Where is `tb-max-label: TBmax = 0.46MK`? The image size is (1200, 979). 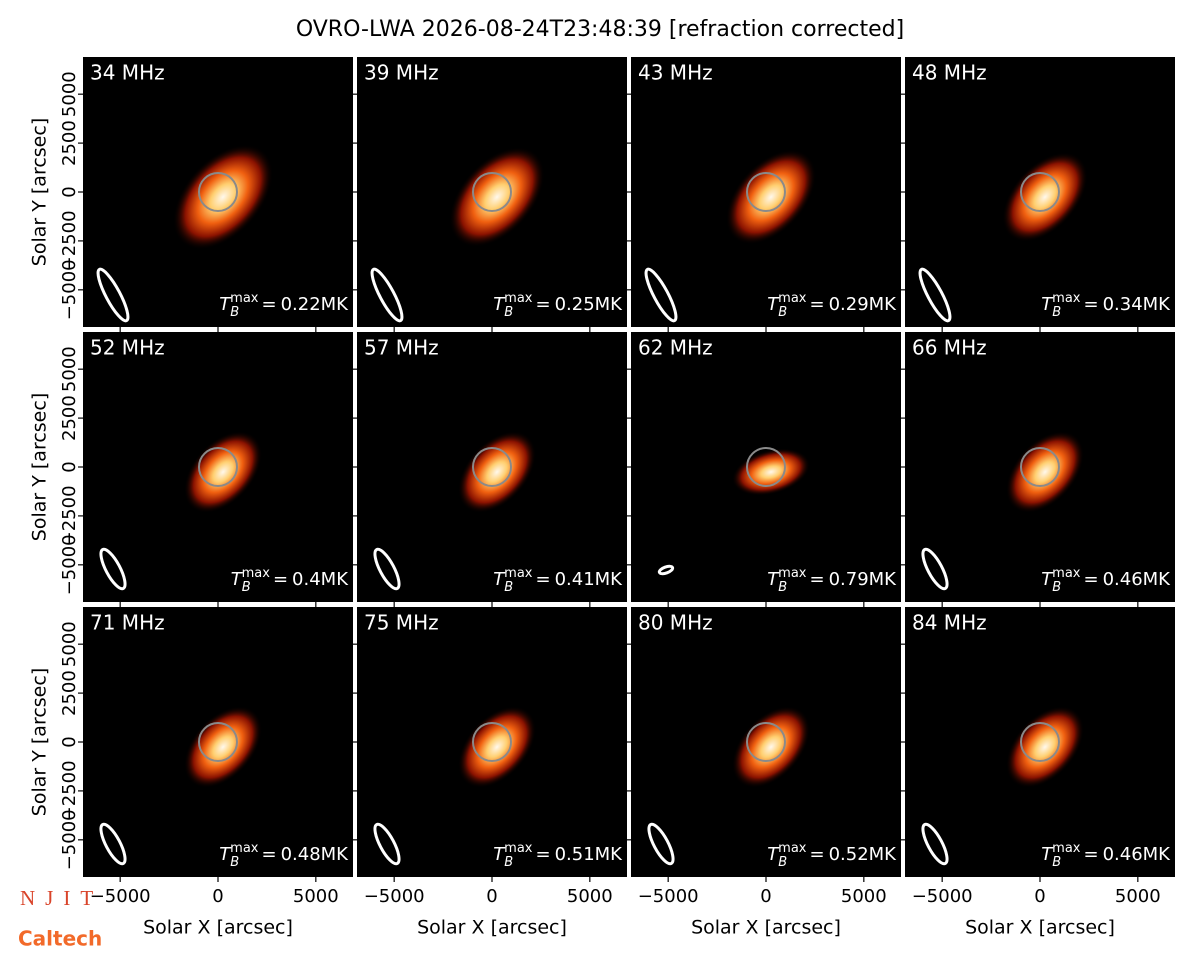
tb-max-label: TBmax = 0.46MK is located at coordinates (1106, 855).